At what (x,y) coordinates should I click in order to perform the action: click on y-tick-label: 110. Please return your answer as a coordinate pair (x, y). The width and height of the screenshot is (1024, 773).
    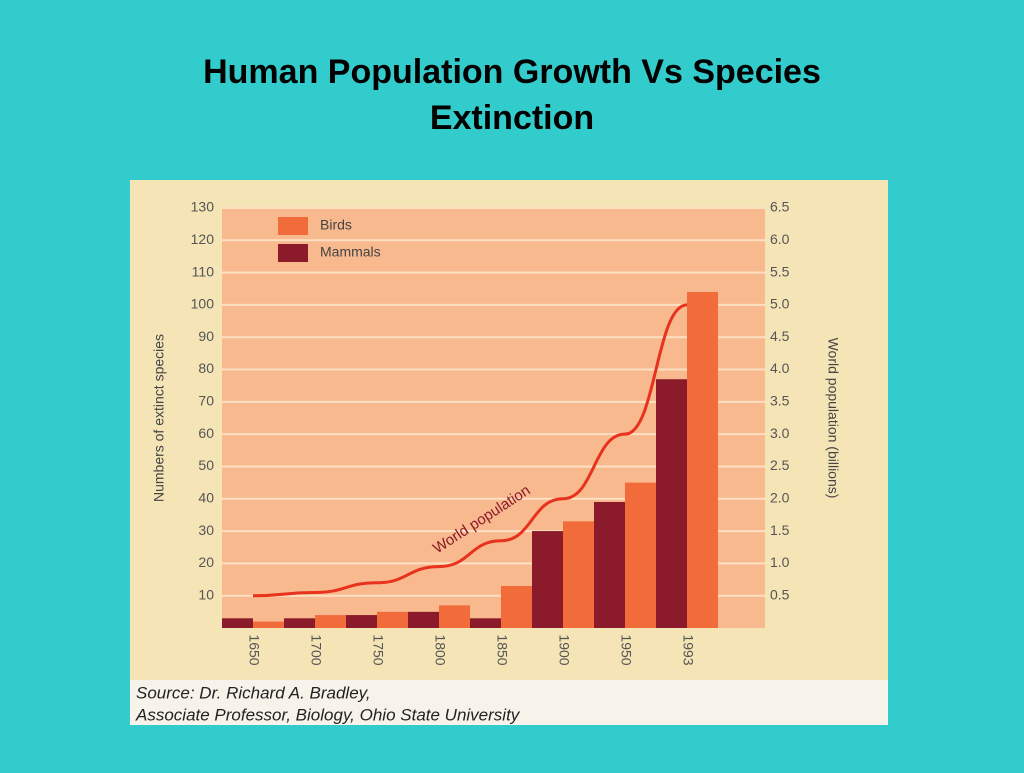
    Looking at the image, I should click on (203, 271).